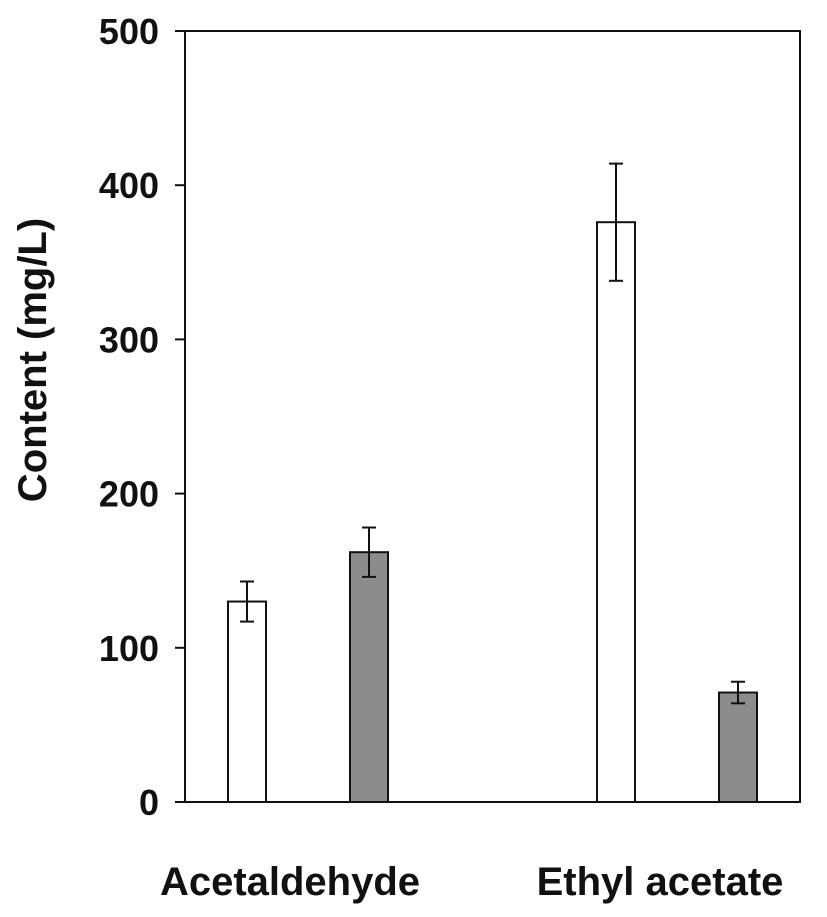 The height and width of the screenshot is (917, 827). I want to click on x-category-label: Acetaldehyde, so click(290, 882).